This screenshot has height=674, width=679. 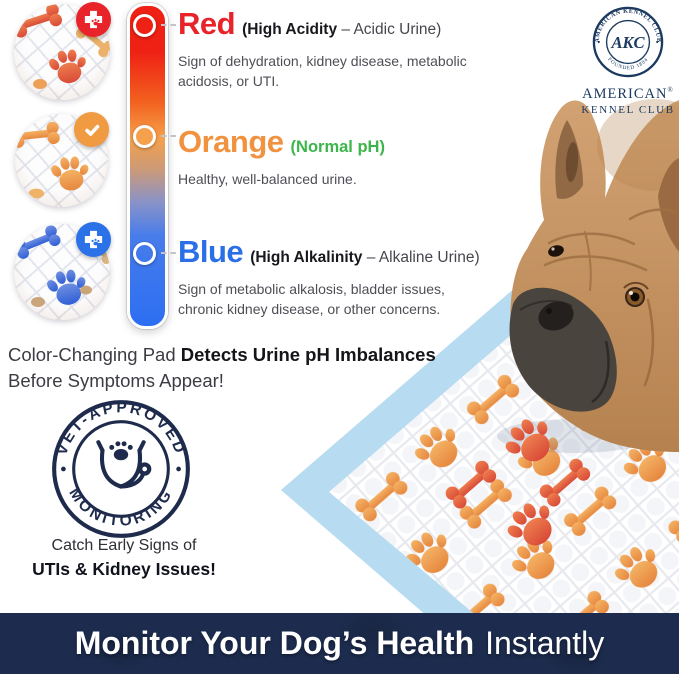 I want to click on orange-description: Healthy, well-balanced urine., so click(x=267, y=179).